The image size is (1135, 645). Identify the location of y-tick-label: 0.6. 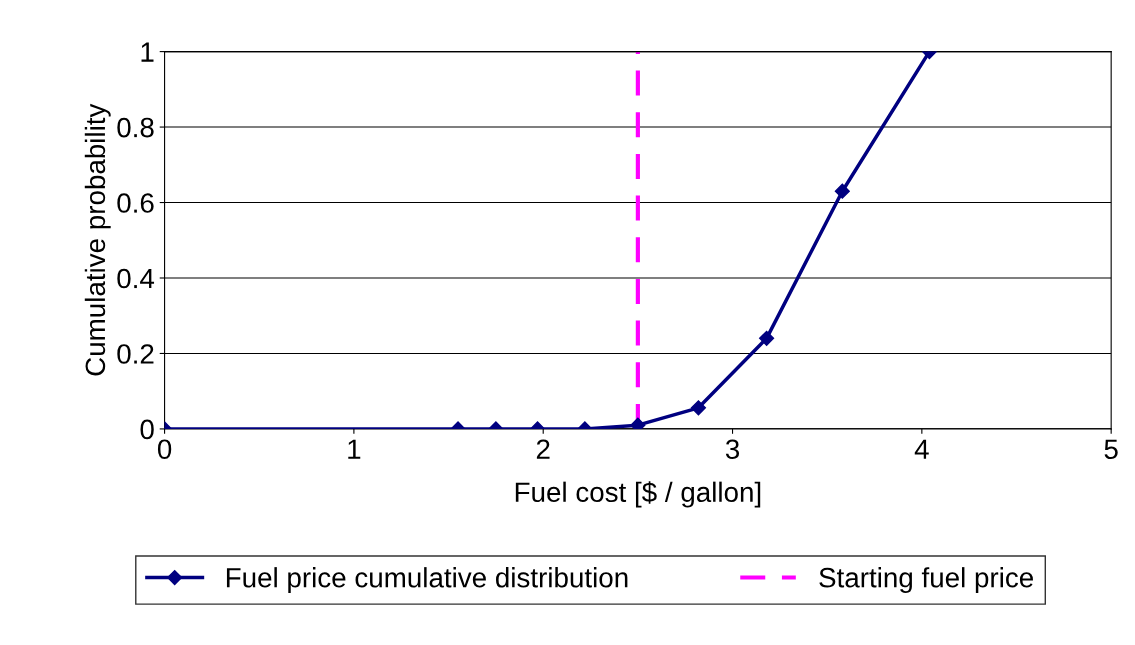
(135, 203).